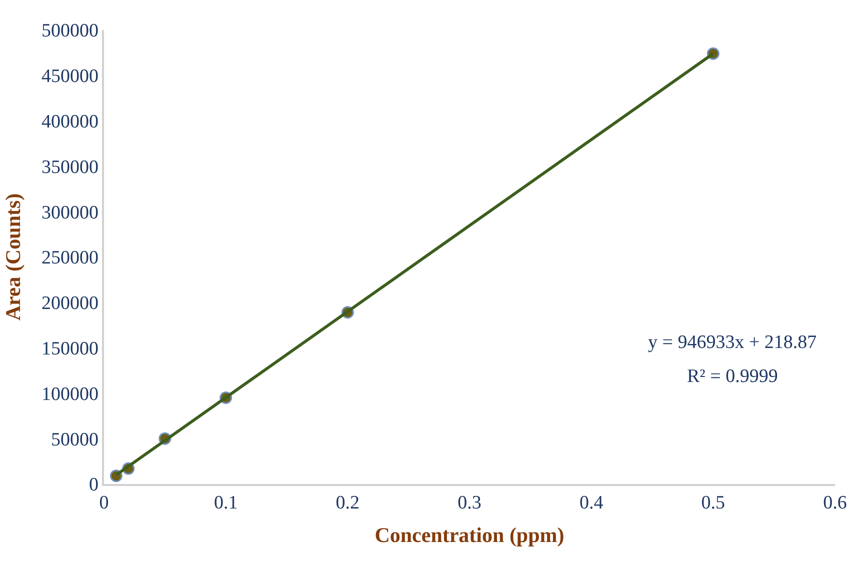 The image size is (865, 564). What do you see at coordinates (470, 503) in the screenshot?
I see `x-tick-label: 0.3` at bounding box center [470, 503].